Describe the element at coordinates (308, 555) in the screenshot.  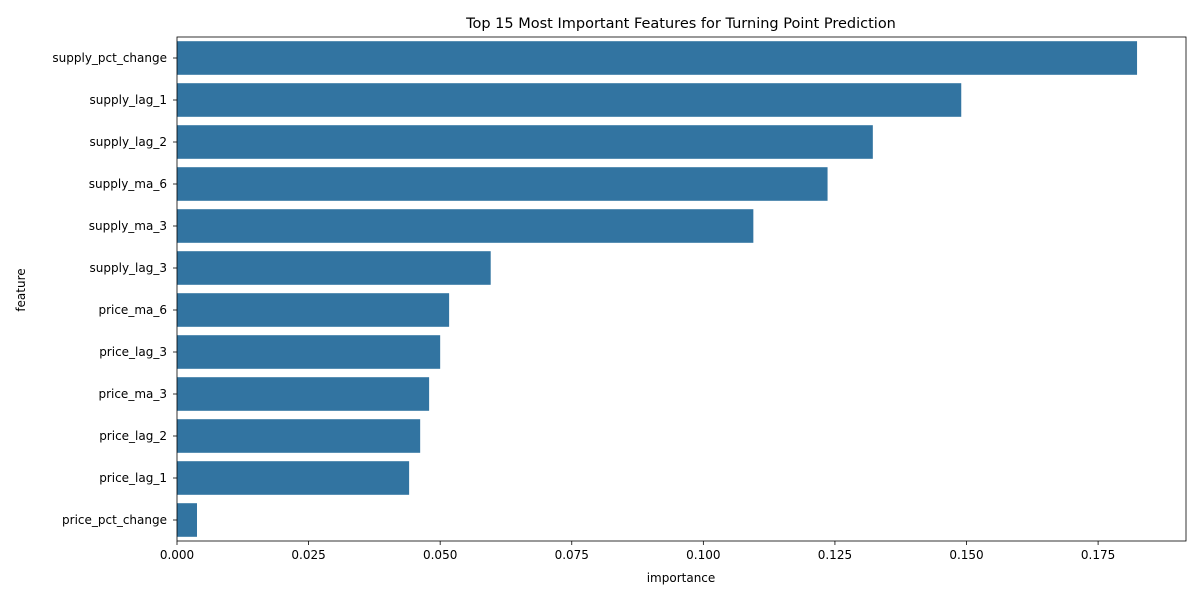
I see `x-tick-label: 0.025` at that location.